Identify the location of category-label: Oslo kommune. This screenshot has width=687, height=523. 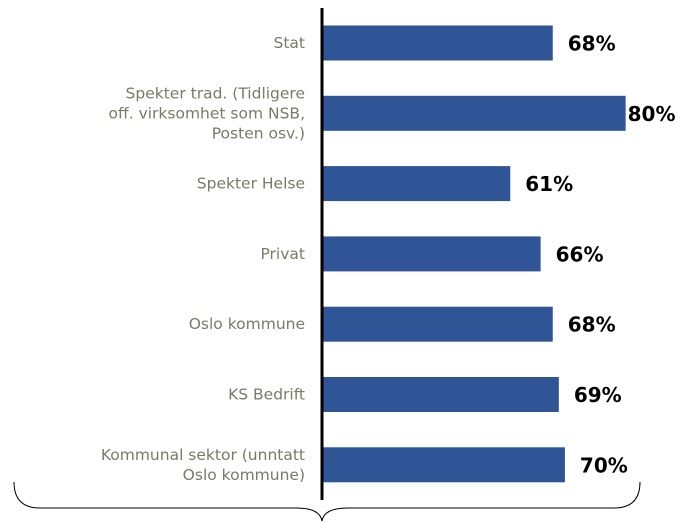
(247, 324).